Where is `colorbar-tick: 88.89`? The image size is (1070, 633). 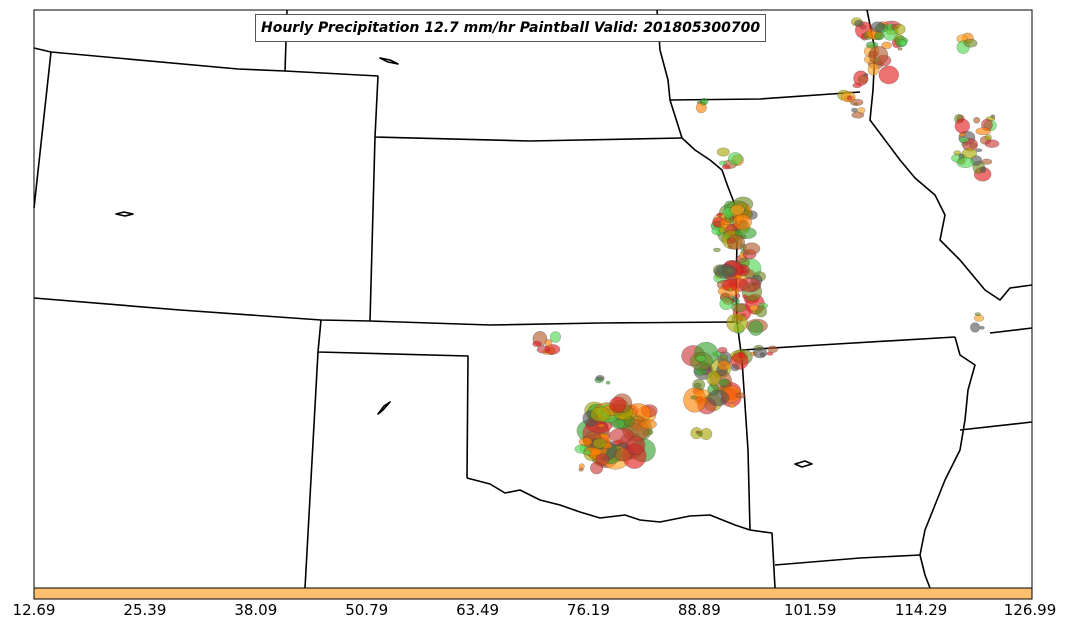
colorbar-tick: 88.89 is located at coordinates (699, 610).